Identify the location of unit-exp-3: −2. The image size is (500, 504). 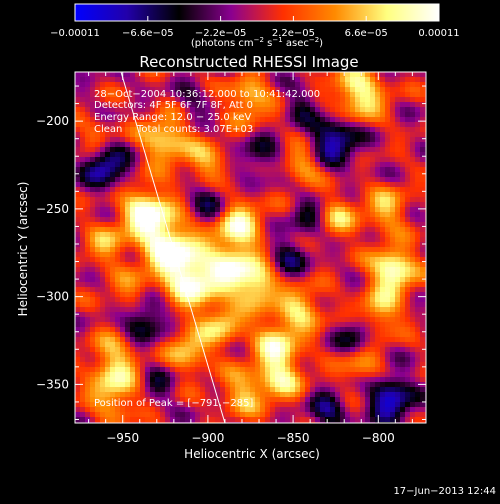
(314, 40).